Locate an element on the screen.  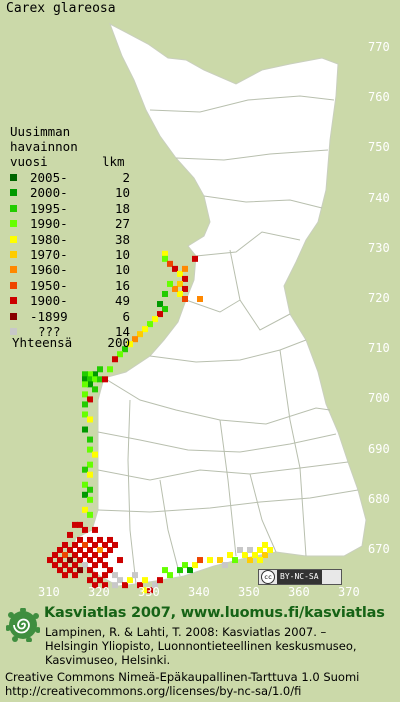
legend-period: 1995- is located at coordinates (49, 208).